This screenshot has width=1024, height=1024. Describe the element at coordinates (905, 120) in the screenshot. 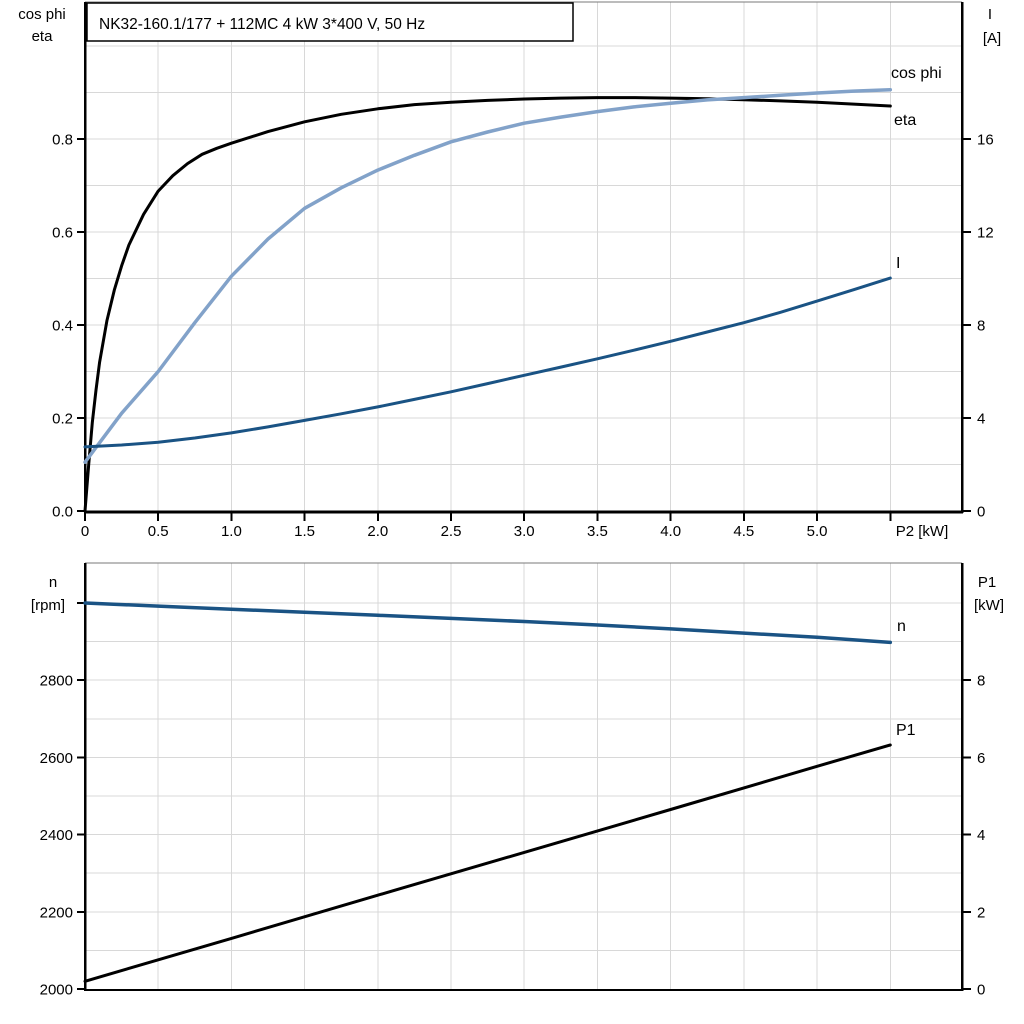

I see `eta-curve-label: eta` at that location.